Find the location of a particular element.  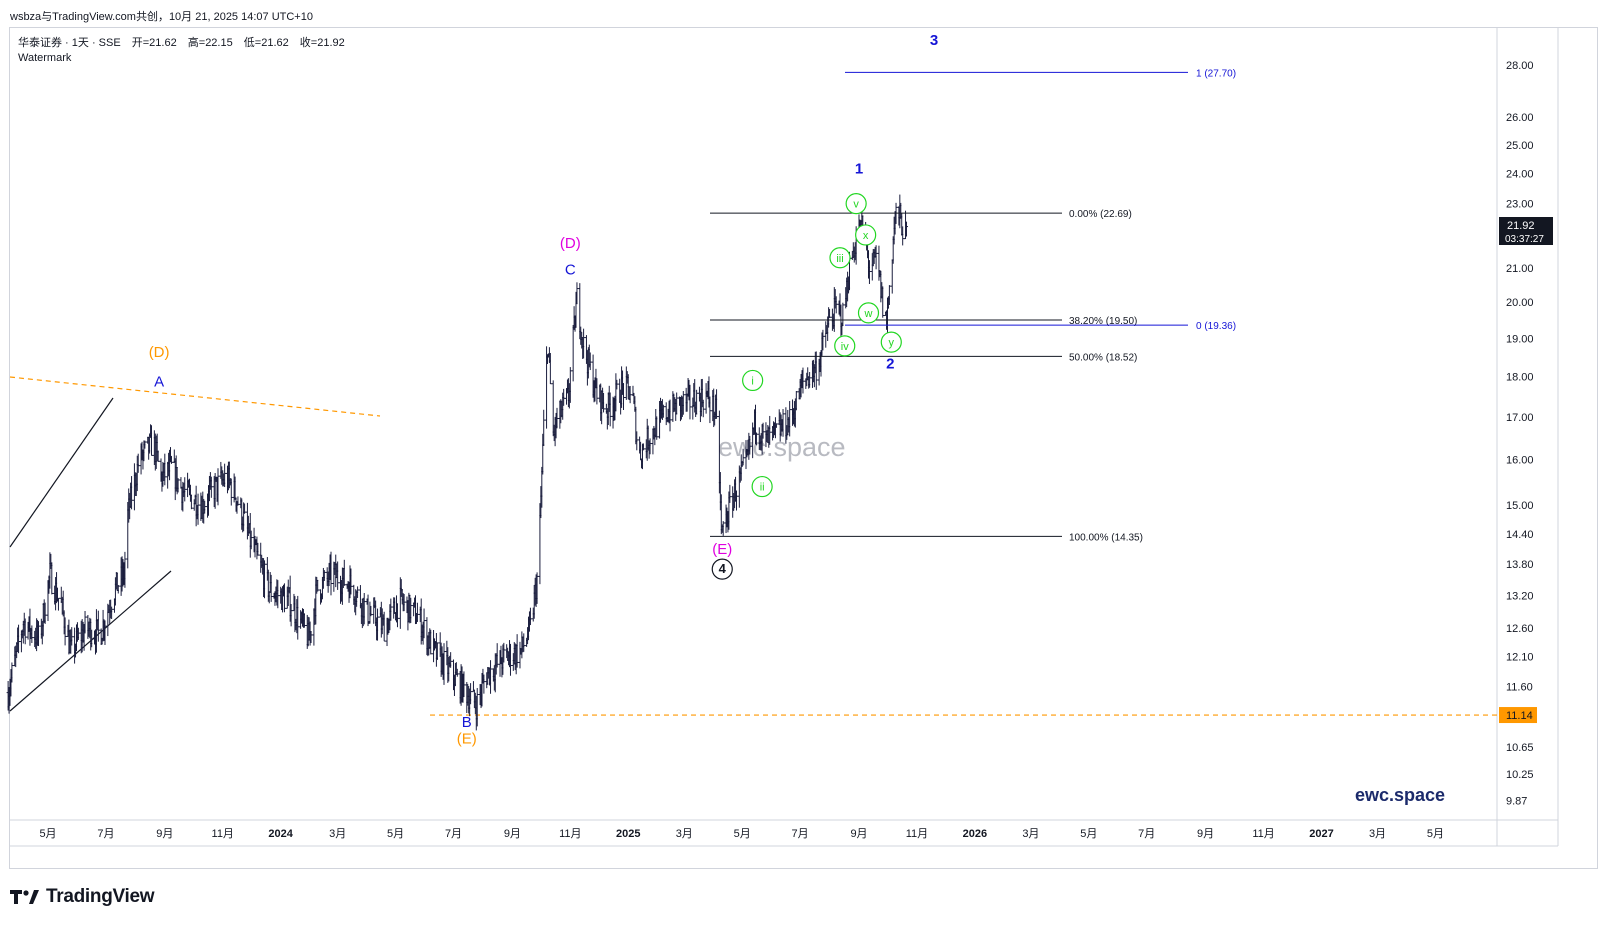

open-value: 开=21.62 is located at coordinates (154, 43).